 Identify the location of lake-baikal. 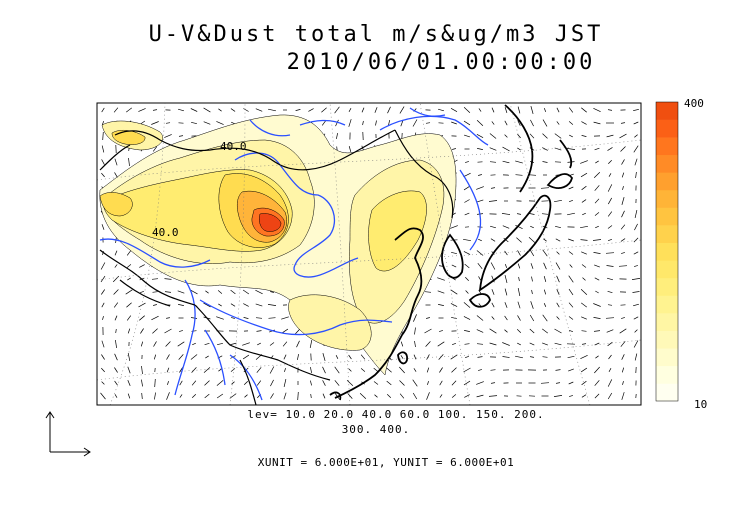
(322, 122).